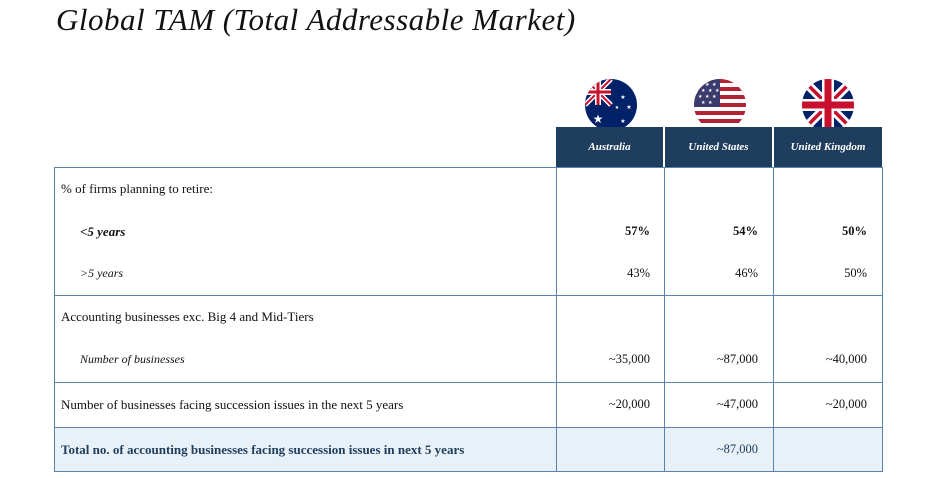 This screenshot has width=937, height=478. What do you see at coordinates (629, 359) in the screenshot?
I see `accounting-australia: ~35,000` at bounding box center [629, 359].